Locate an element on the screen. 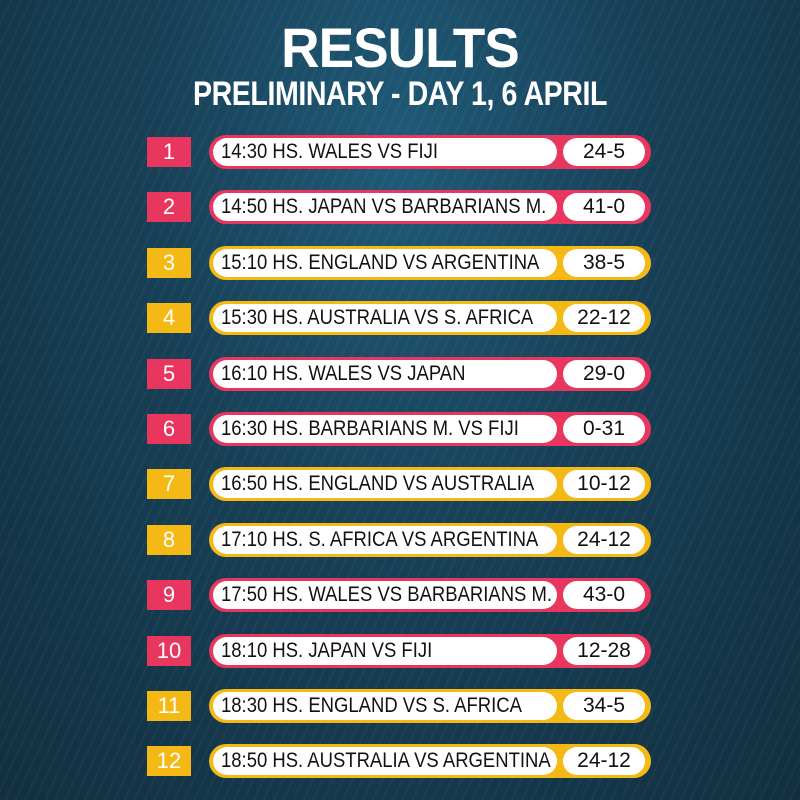 This screenshot has height=800, width=800. page-title: RESULTS is located at coordinates (400, 47).